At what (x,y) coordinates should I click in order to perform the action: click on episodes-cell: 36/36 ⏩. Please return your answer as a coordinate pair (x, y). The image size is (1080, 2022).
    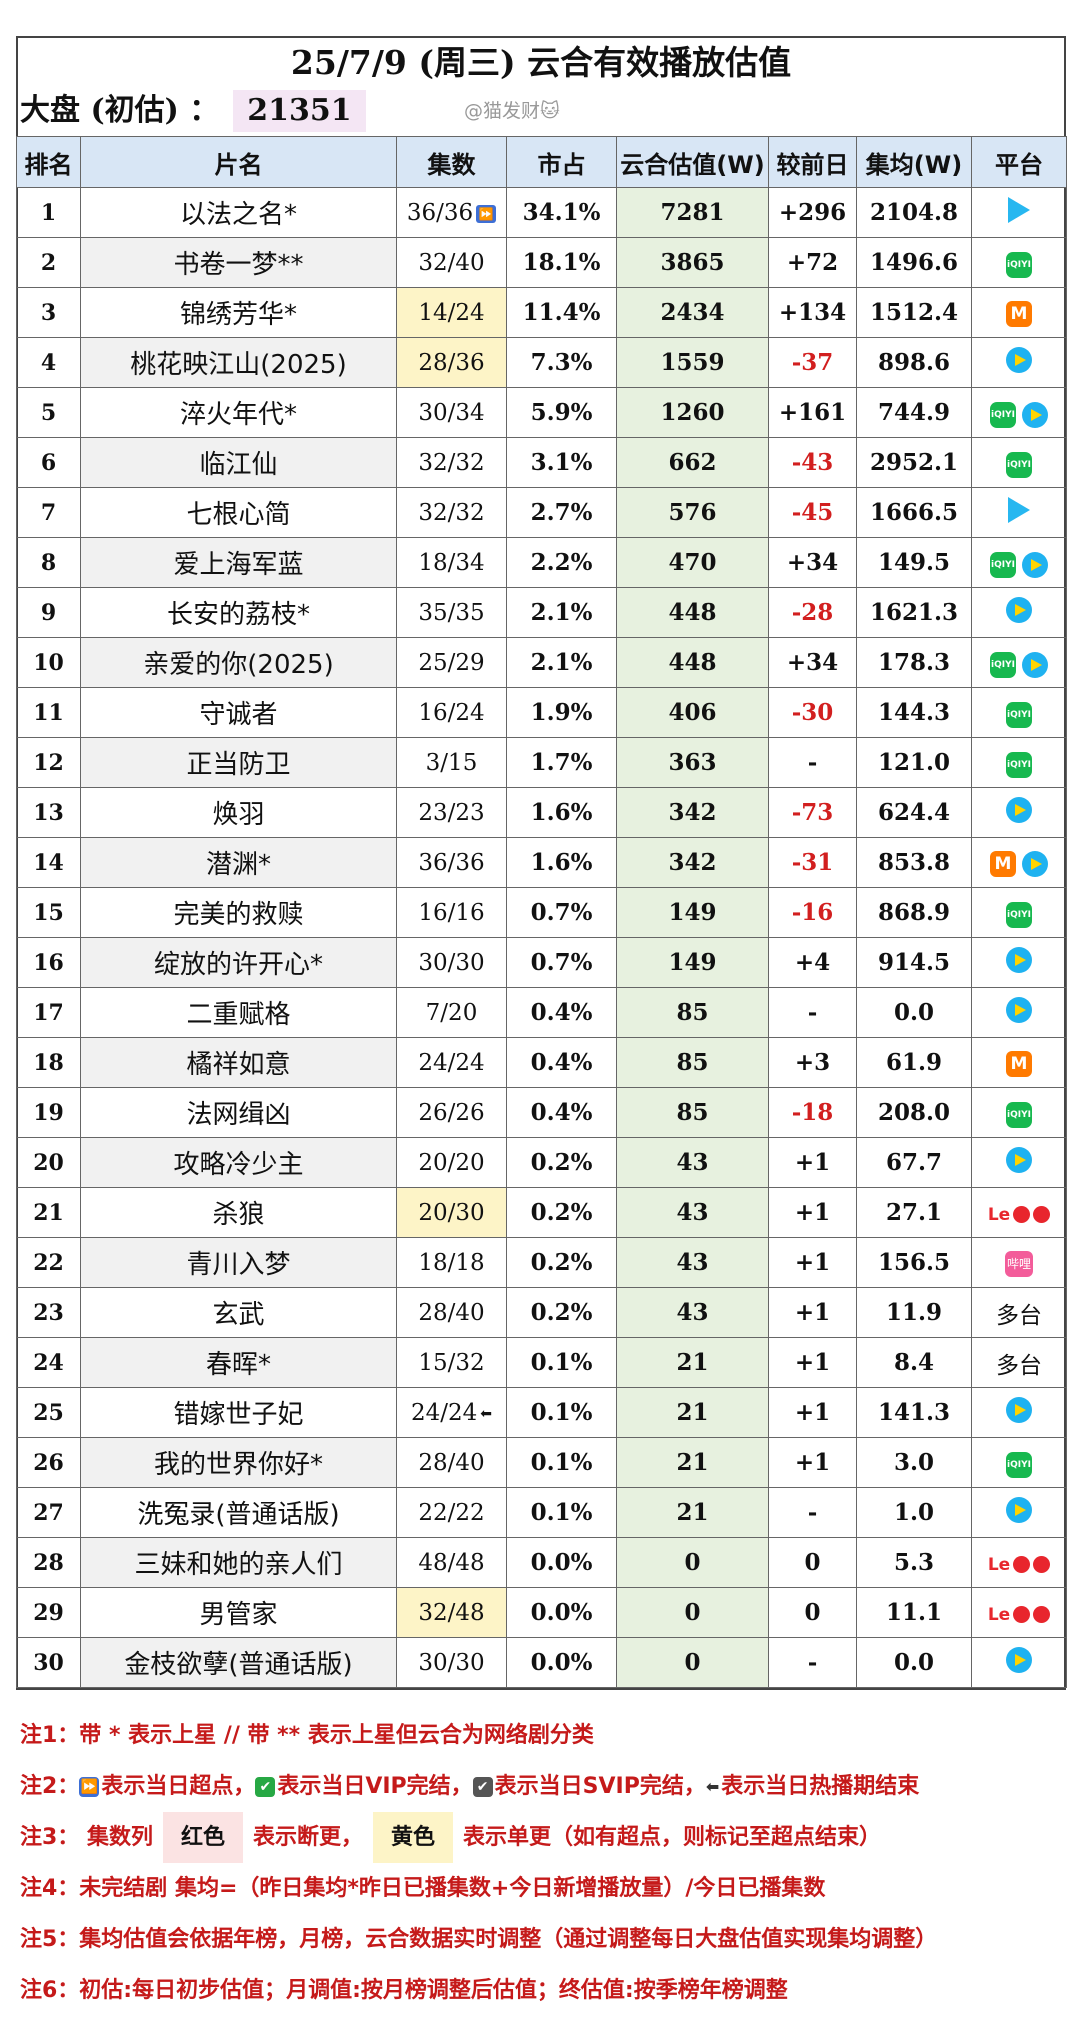
    Looking at the image, I should click on (451, 212).